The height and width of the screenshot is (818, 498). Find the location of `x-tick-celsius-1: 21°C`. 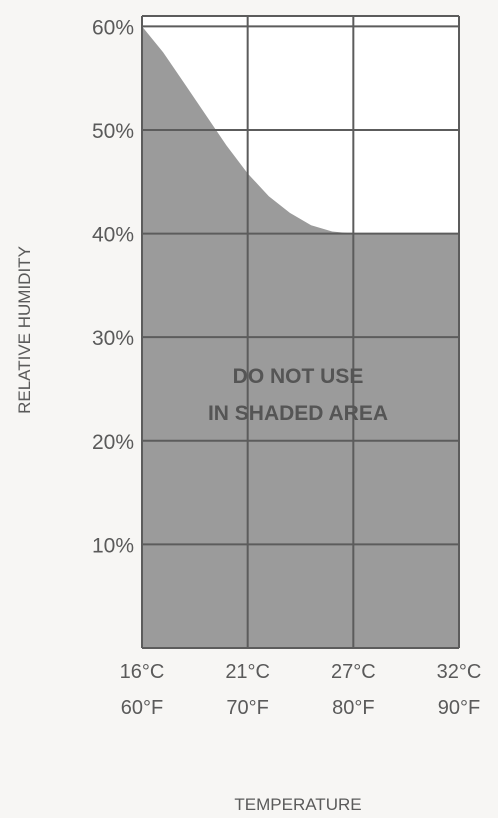

x-tick-celsius-1: 21°C is located at coordinates (247, 672).